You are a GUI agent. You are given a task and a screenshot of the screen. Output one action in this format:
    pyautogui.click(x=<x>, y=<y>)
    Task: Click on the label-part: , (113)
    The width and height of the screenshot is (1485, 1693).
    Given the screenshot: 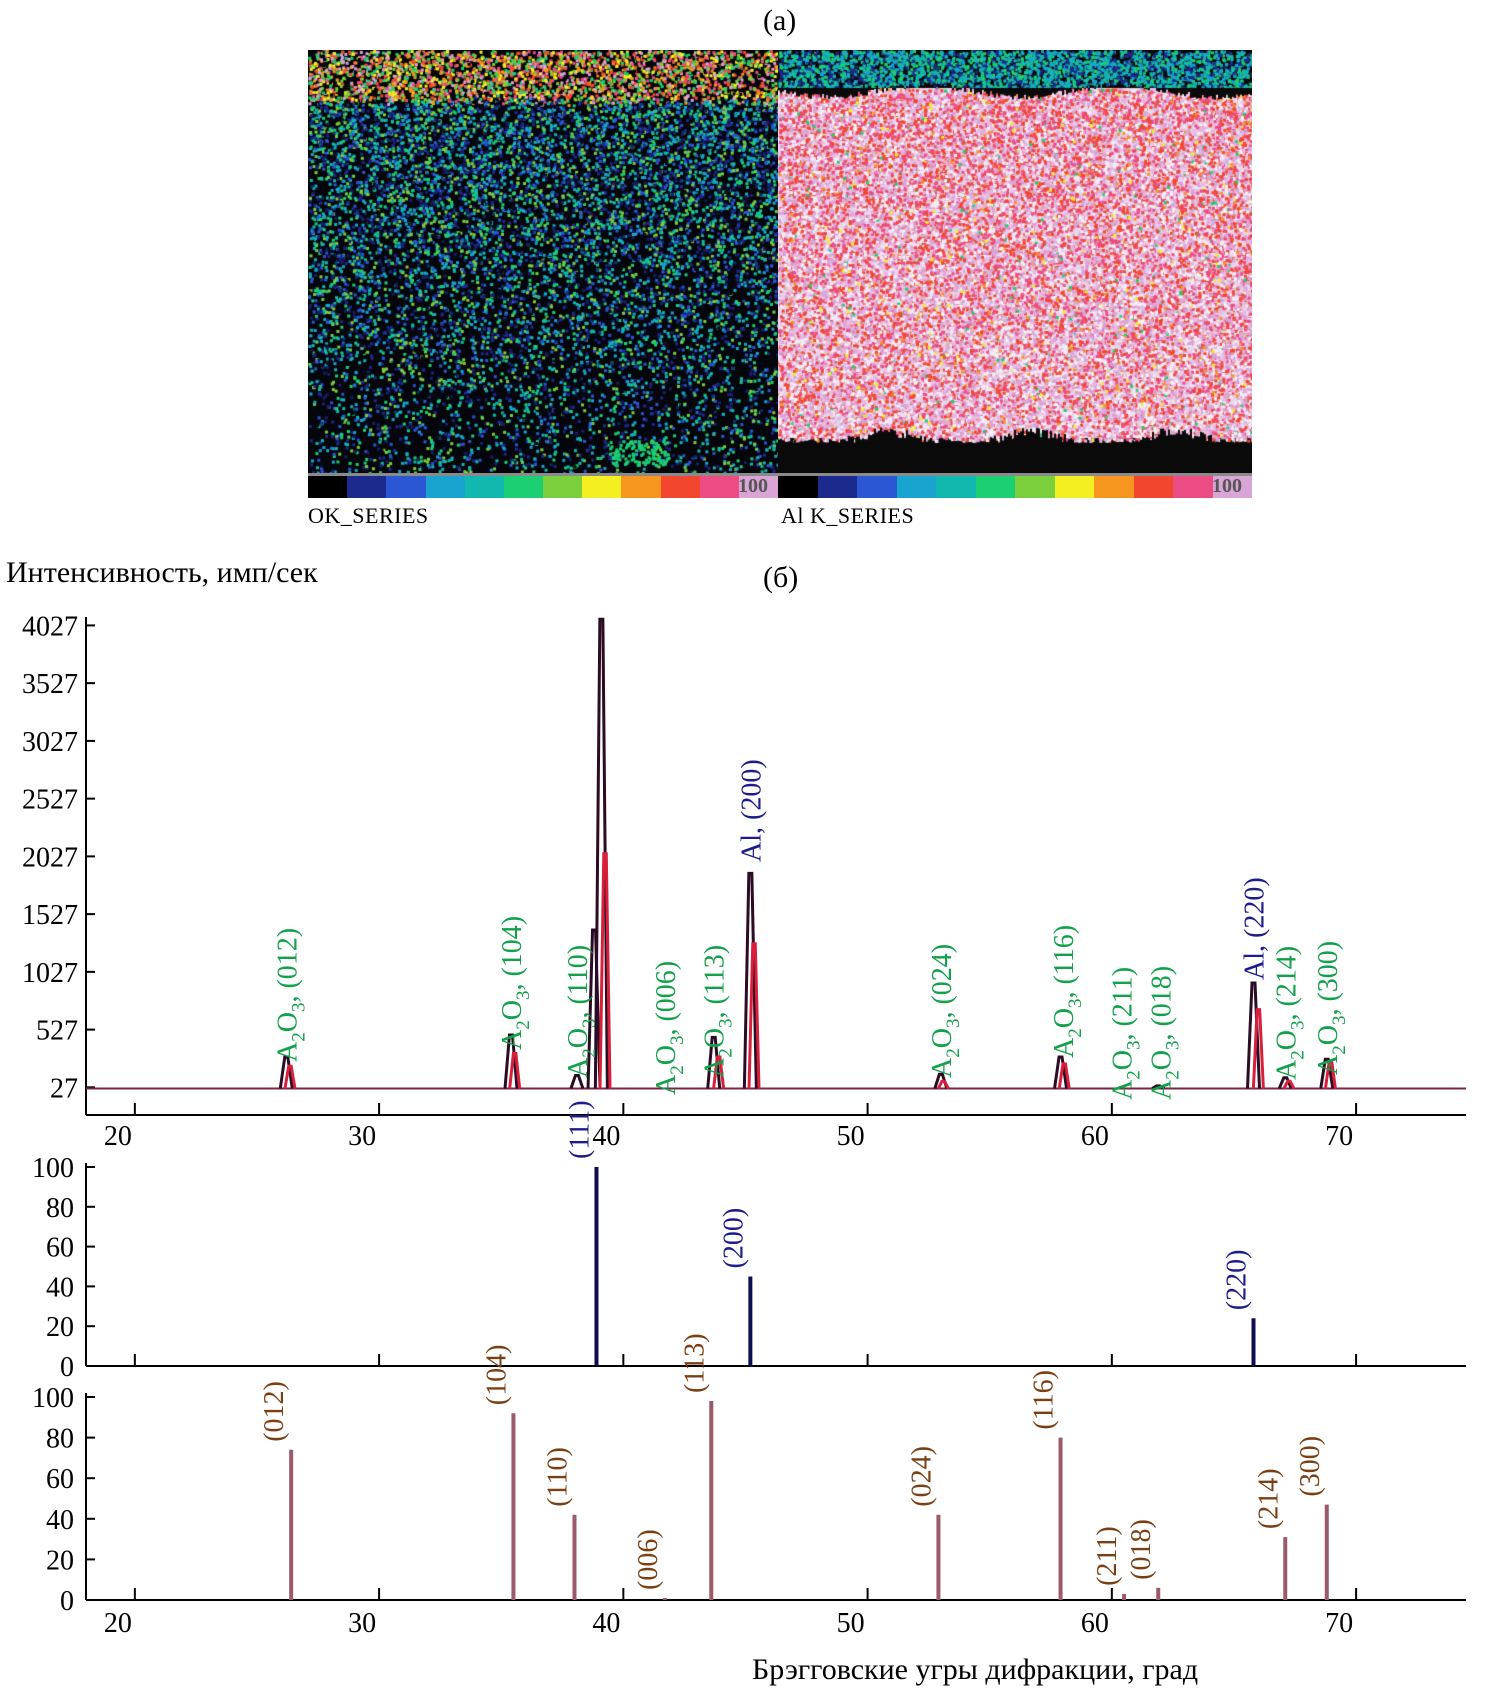 What is the action you would take?
    pyautogui.click(x=715, y=982)
    